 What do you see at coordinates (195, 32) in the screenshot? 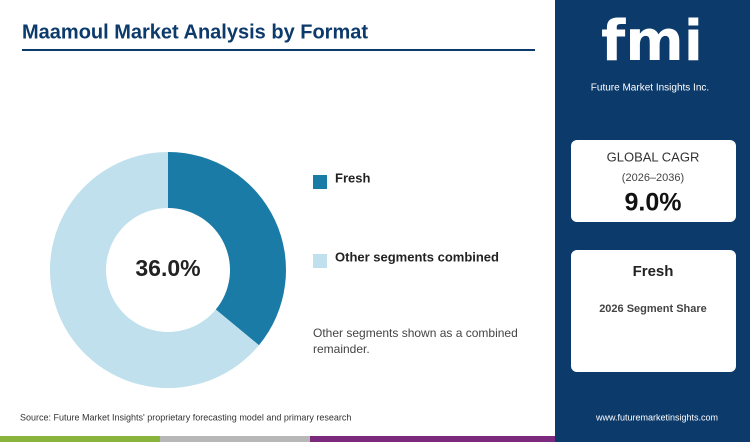
I see `chart-title: Maamoul Market Analysis by Format` at bounding box center [195, 32].